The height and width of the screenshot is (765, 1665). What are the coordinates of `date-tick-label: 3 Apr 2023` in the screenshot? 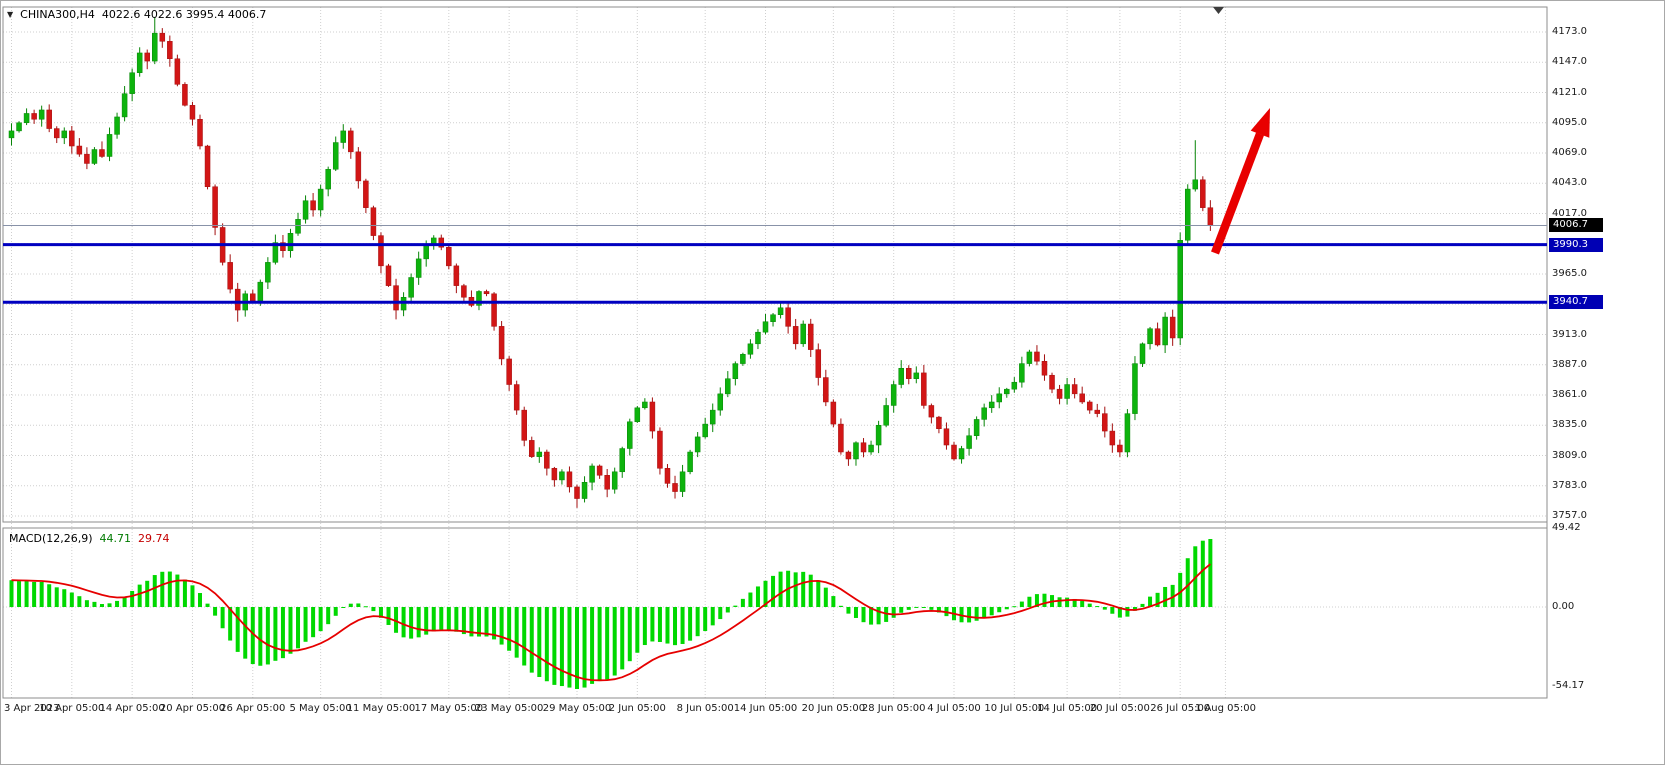 It's located at (32, 708).